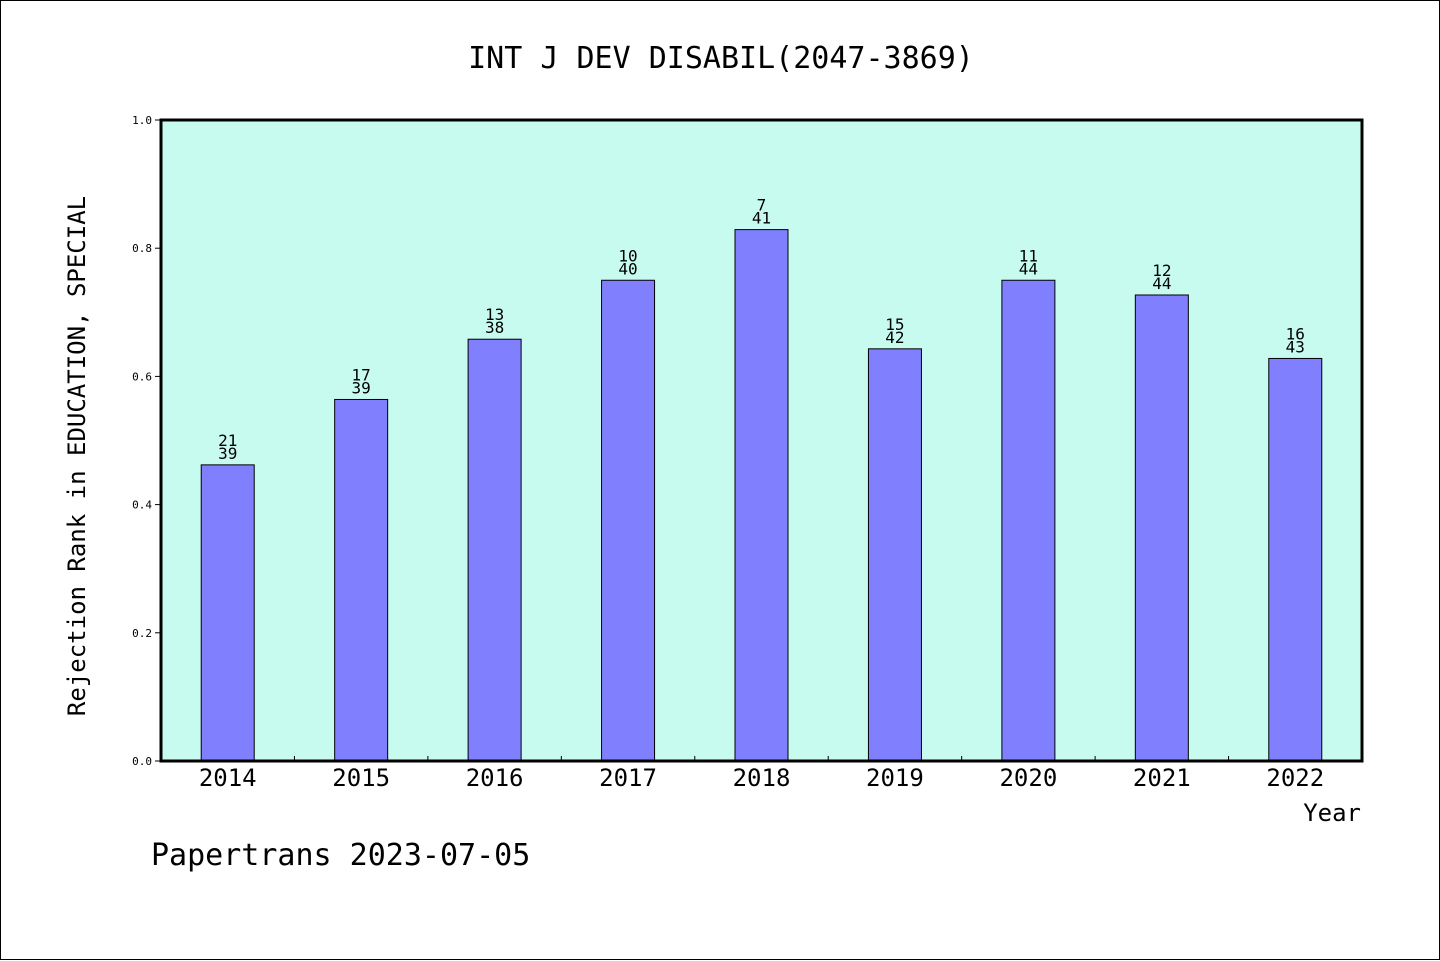  What do you see at coordinates (894, 324) in the screenshot?
I see `bar-rank-label: 15` at bounding box center [894, 324].